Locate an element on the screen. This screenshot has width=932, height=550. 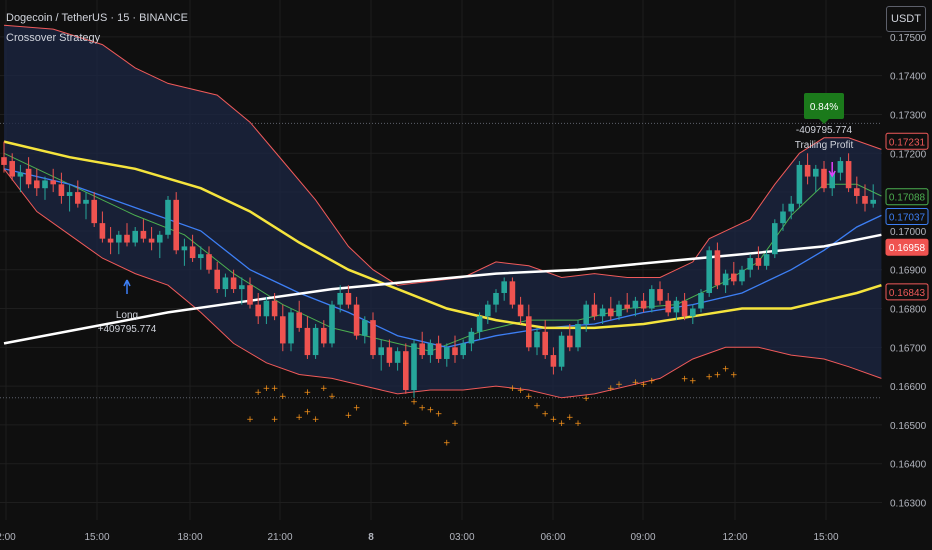
y-tick-label: 0.16900 is located at coordinates (908, 271).